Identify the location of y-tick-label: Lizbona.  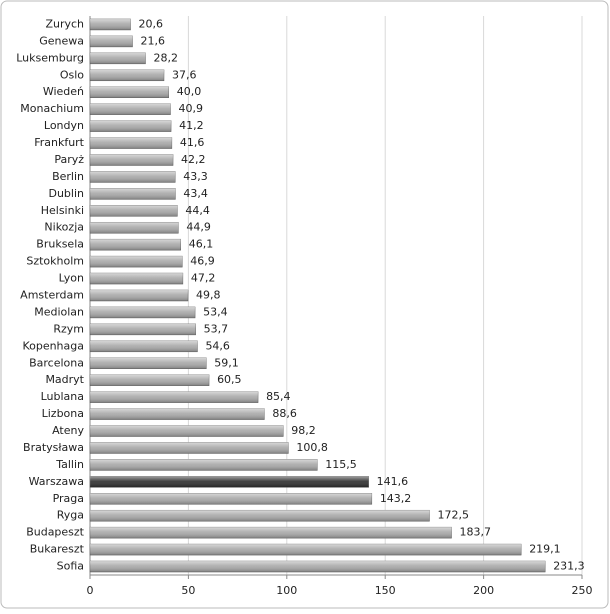
(63, 413).